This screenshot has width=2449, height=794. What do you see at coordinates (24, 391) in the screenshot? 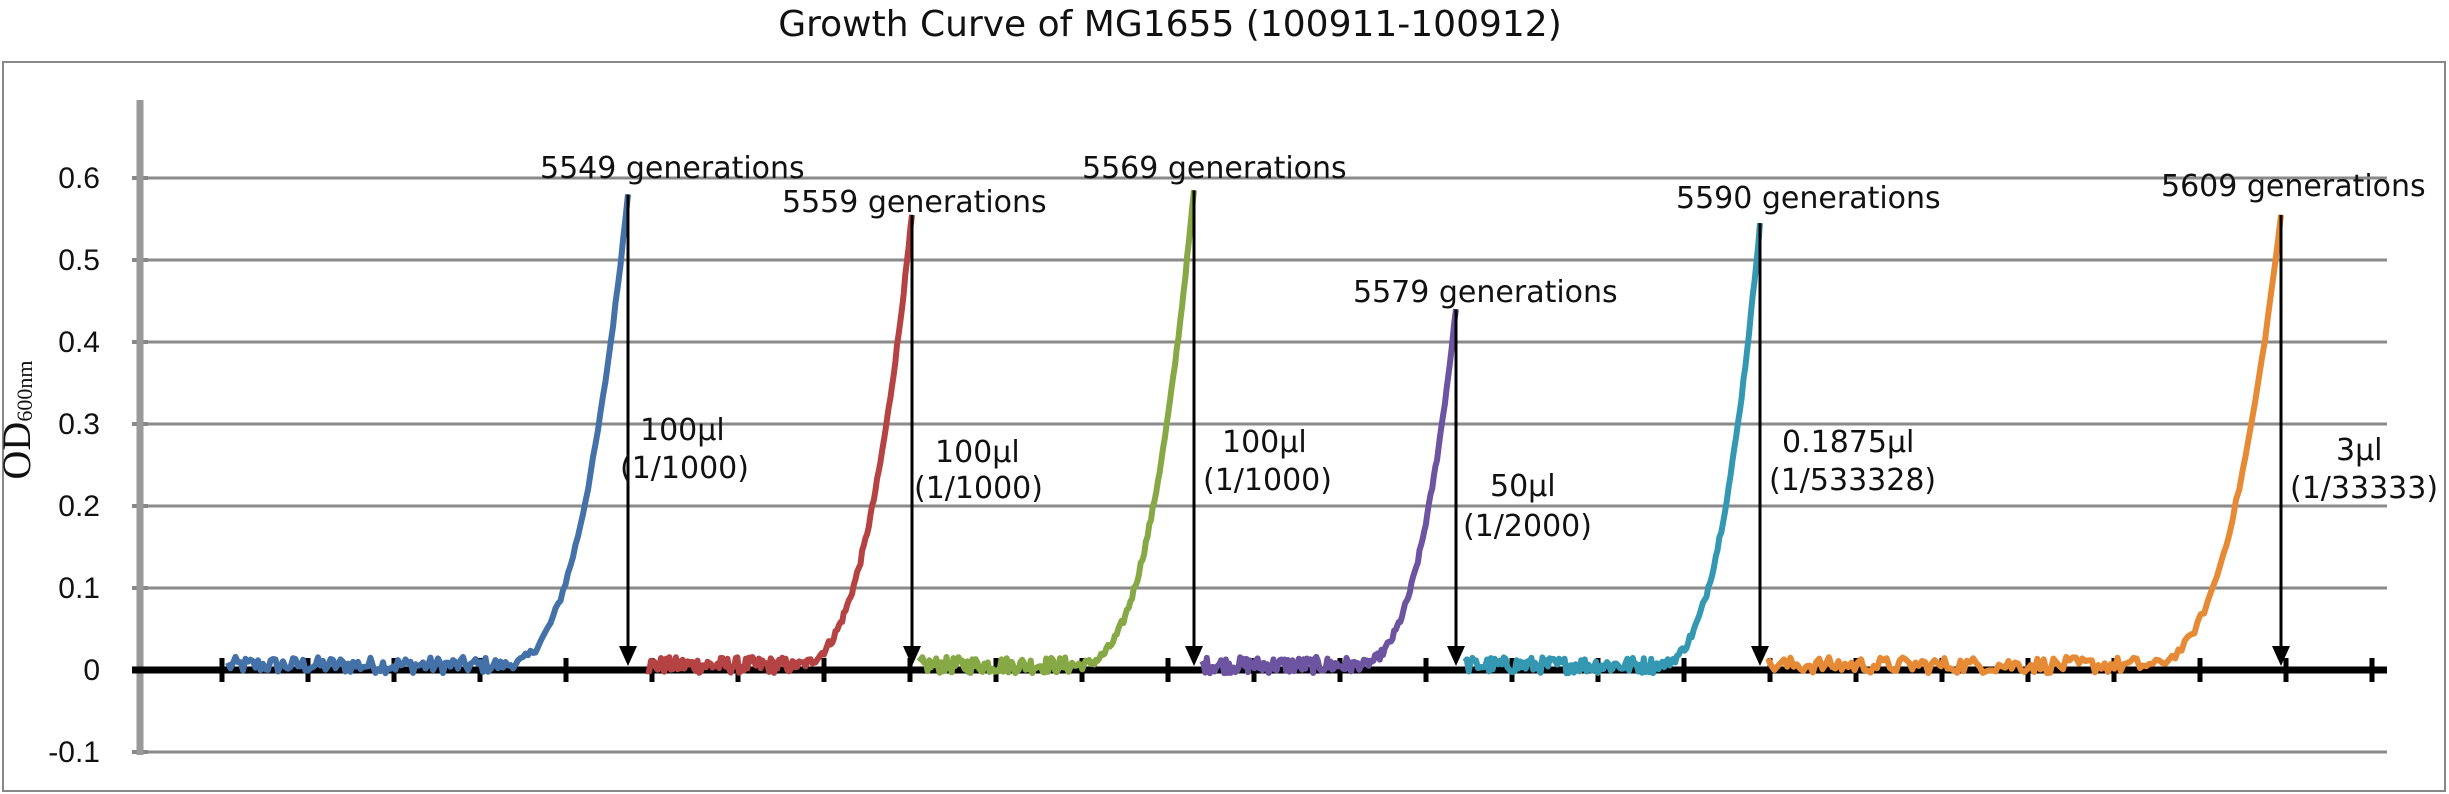
I see `y-axis-label-sub: 600nm` at bounding box center [24, 391].